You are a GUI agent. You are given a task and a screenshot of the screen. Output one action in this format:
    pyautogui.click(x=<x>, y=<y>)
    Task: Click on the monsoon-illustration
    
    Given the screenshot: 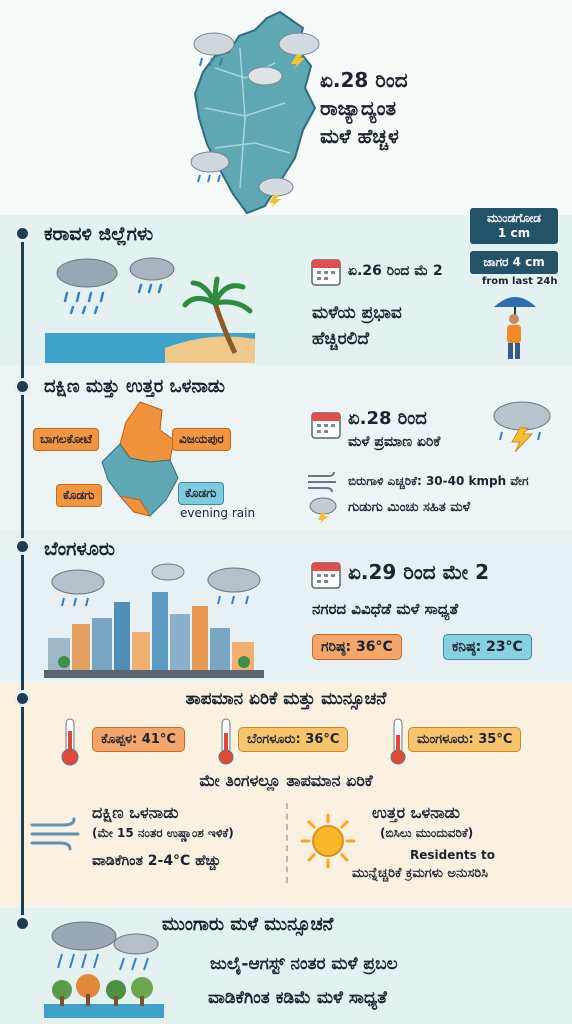 What is the action you would take?
    pyautogui.click(x=104, y=969)
    